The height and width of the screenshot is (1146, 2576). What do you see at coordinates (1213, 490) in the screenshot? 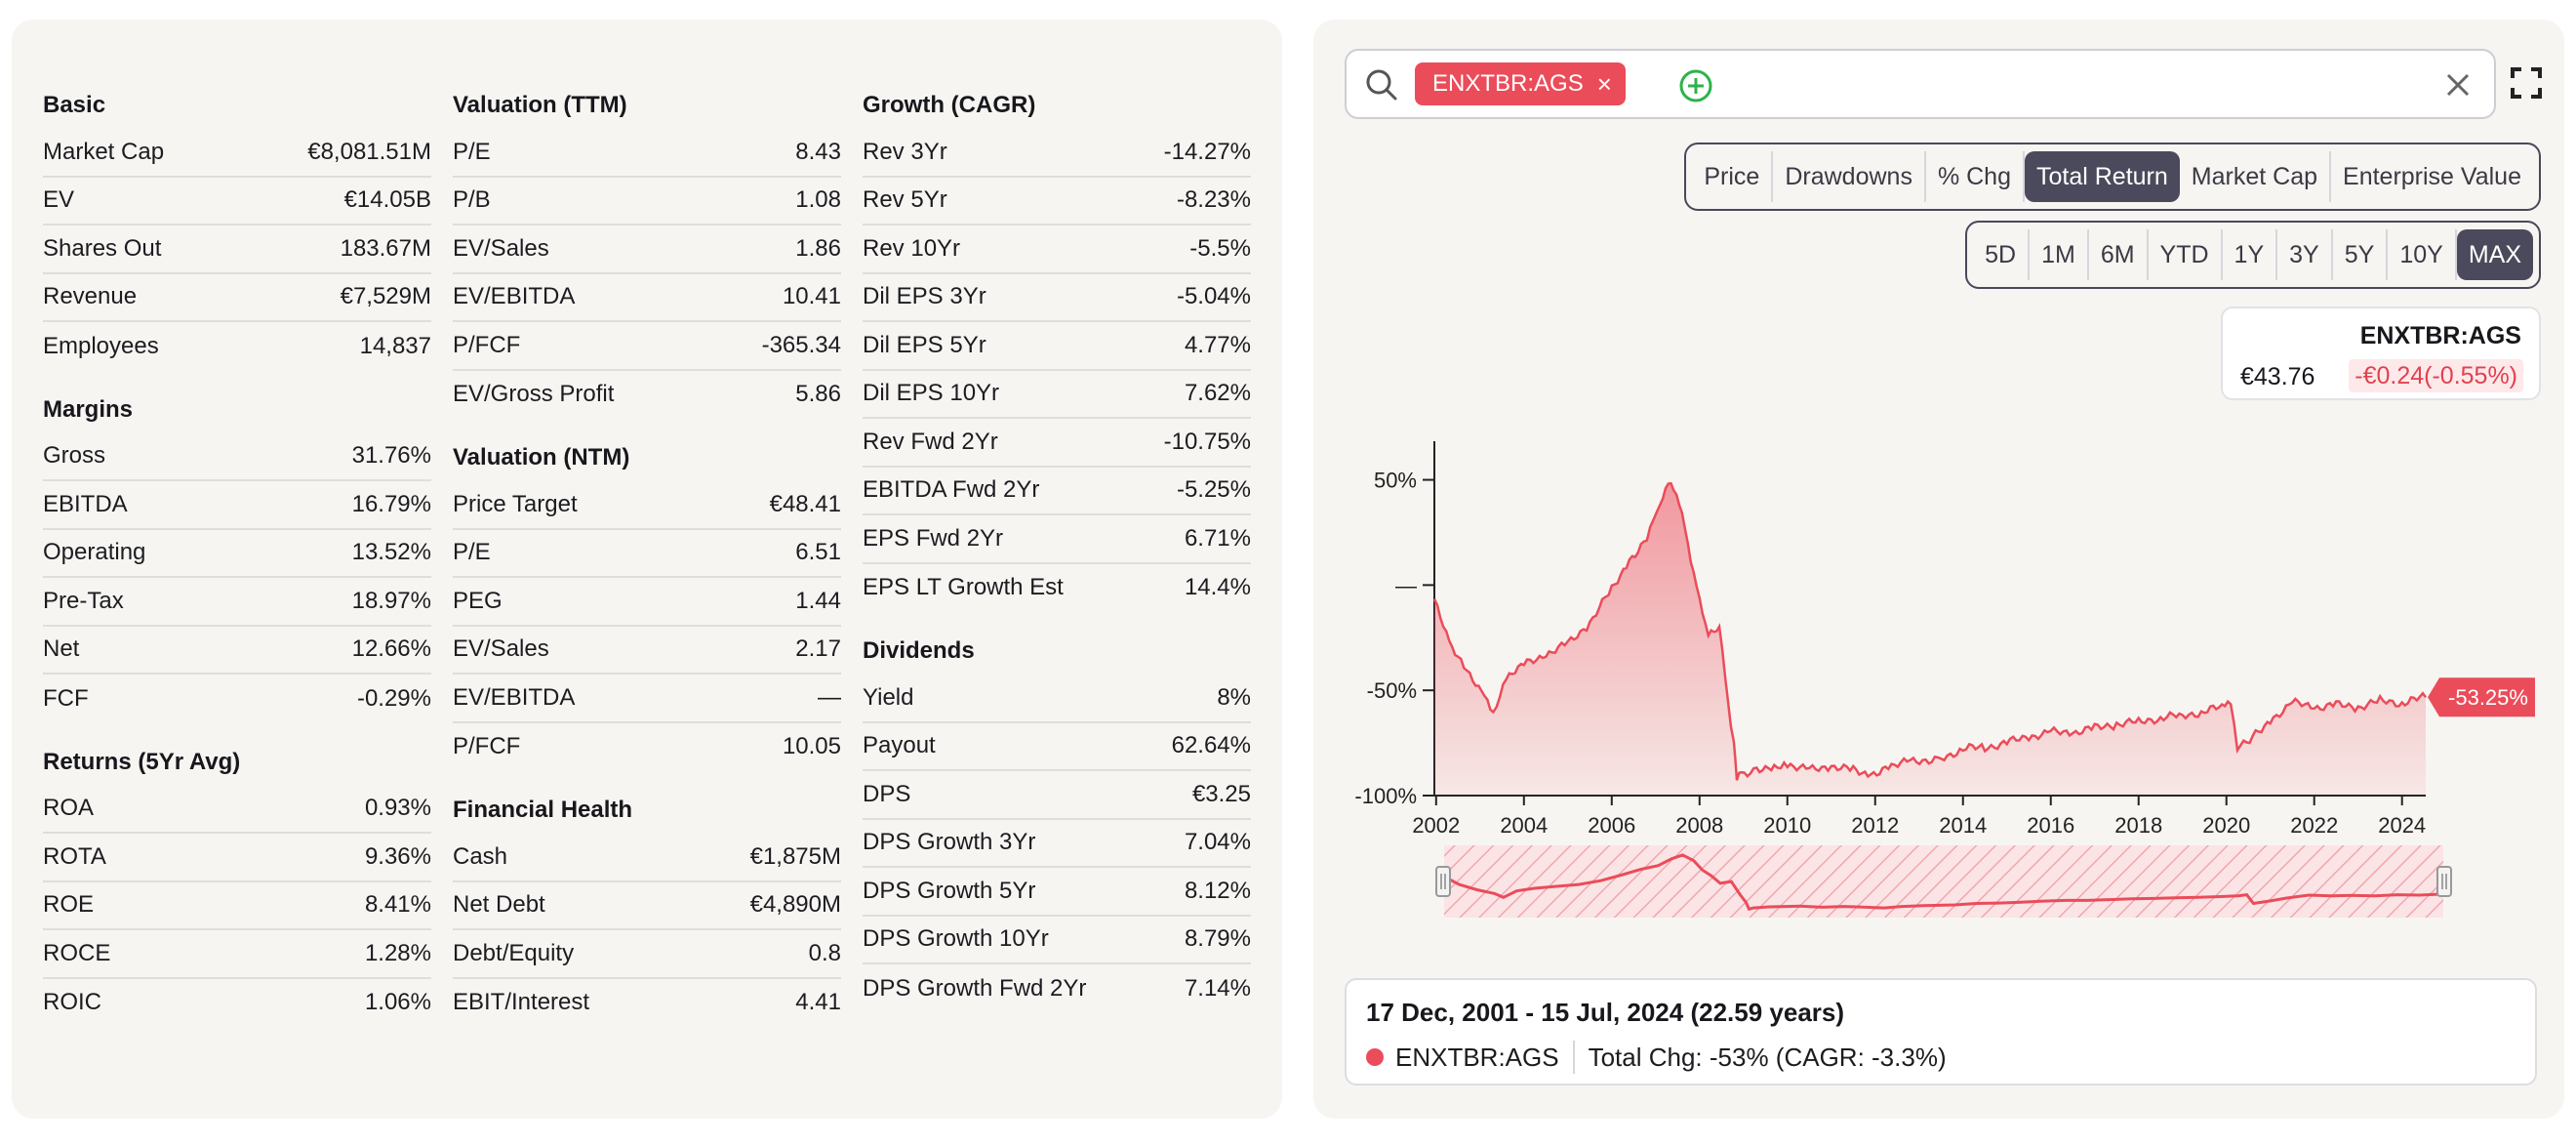
I see `stat-value: -5.25%` at bounding box center [1213, 490].